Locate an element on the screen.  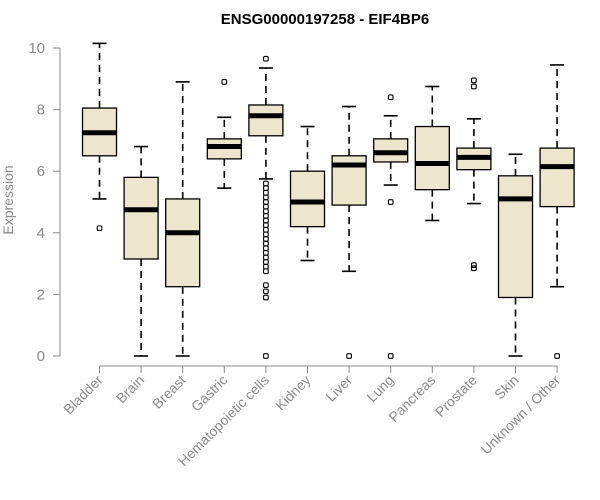
y-axis-label: Expression is located at coordinates (8, 199).